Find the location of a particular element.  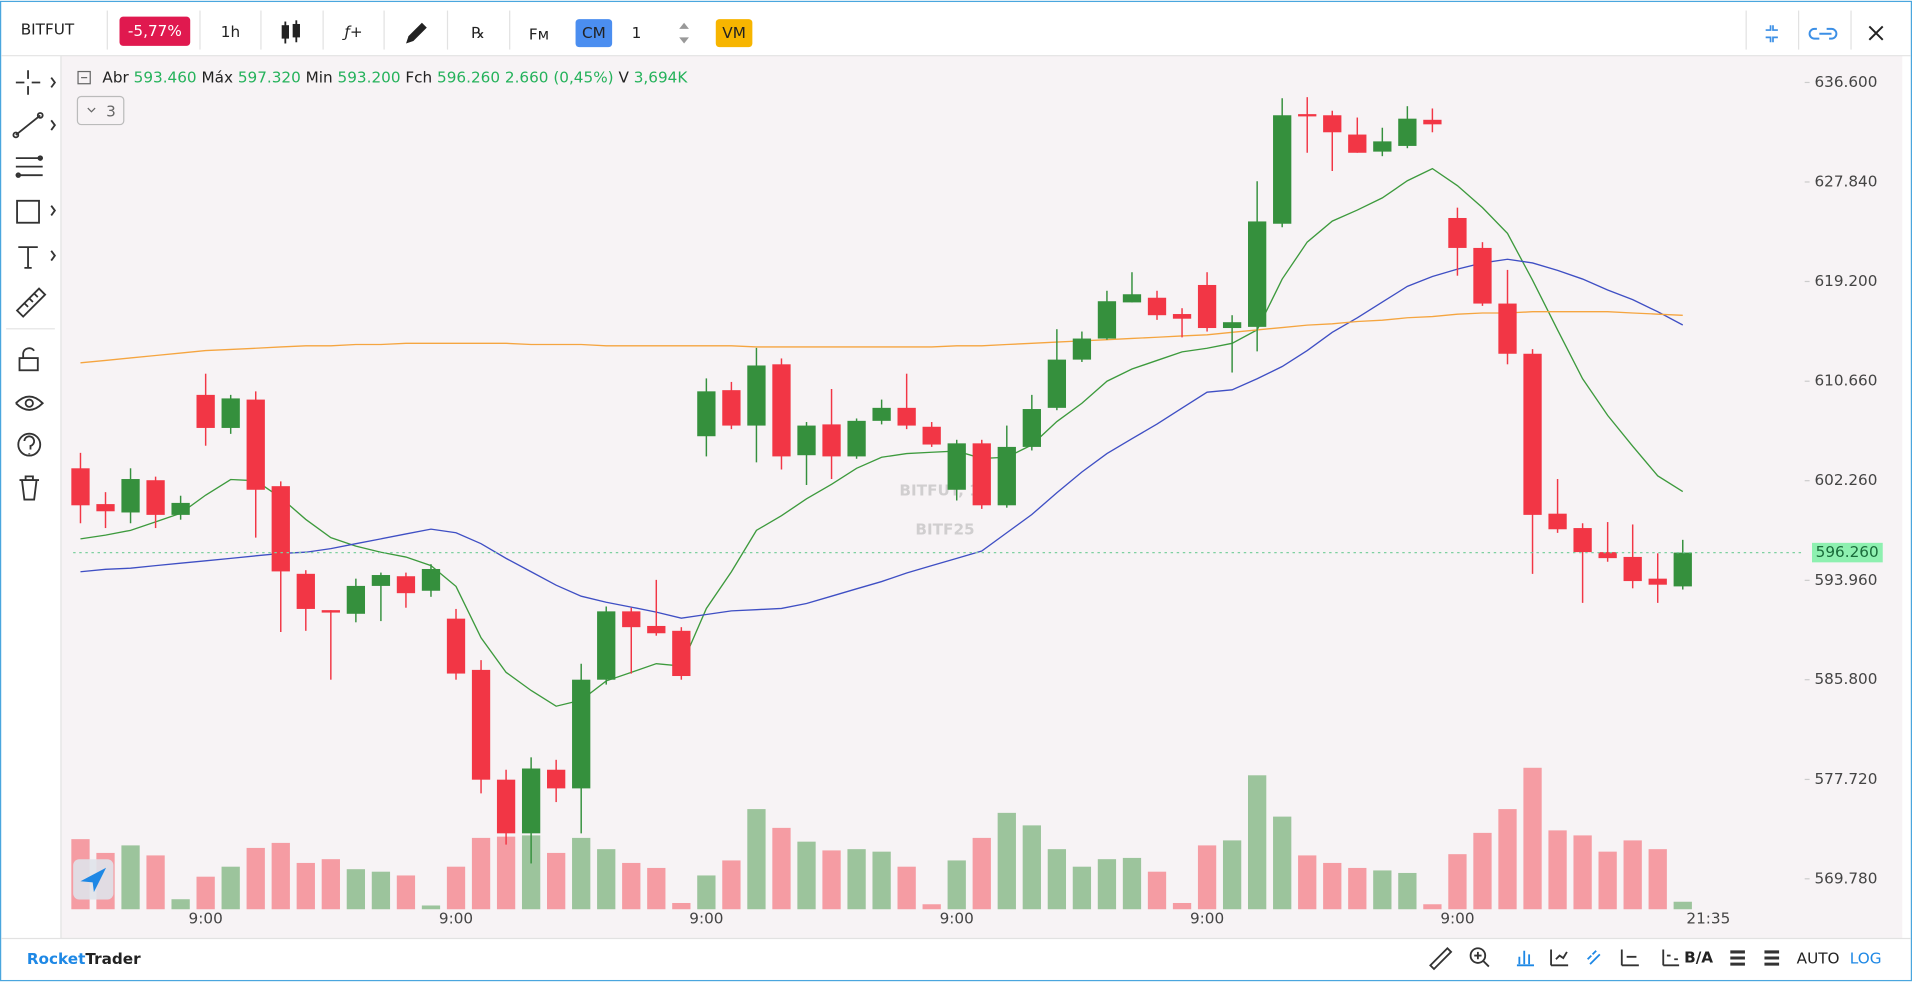

y-tick-label: 577.720 is located at coordinates (1845, 779).